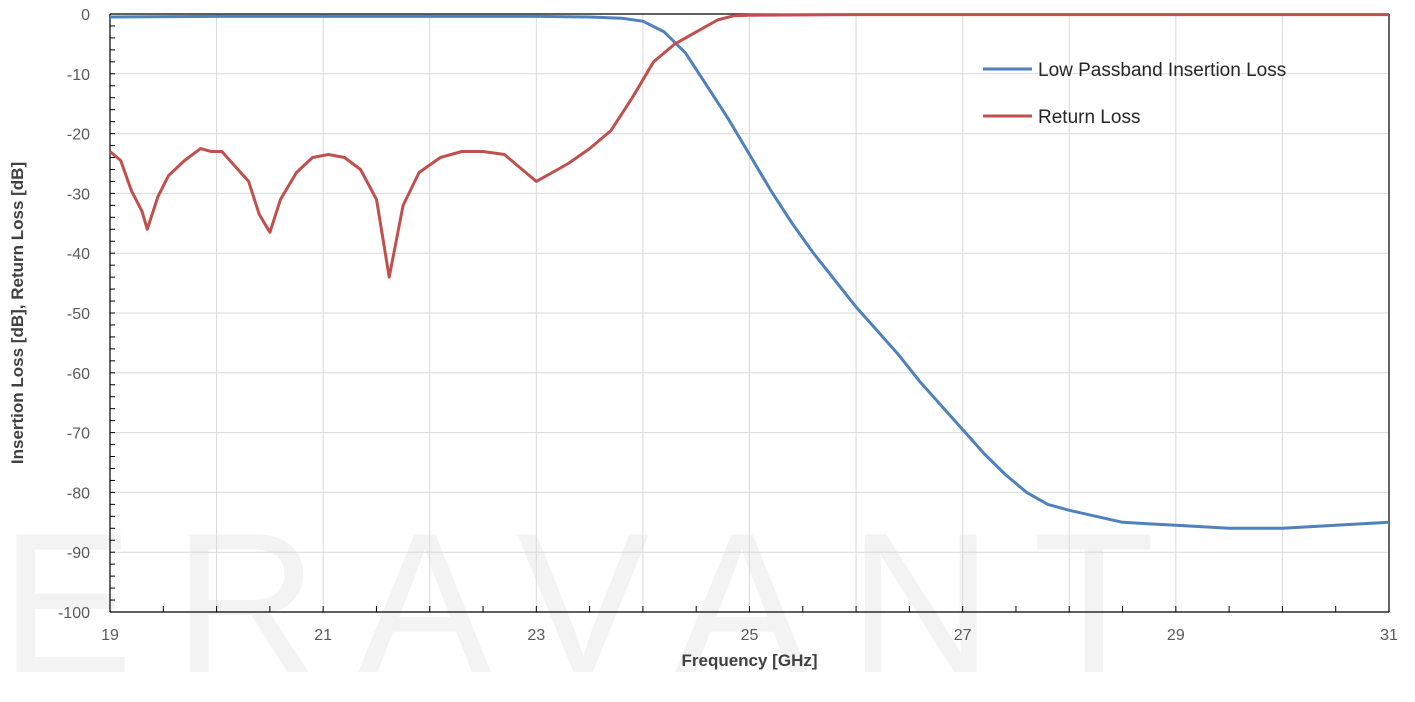  Describe the element at coordinates (78, 314) in the screenshot. I see `y-tick-label: -50` at that location.